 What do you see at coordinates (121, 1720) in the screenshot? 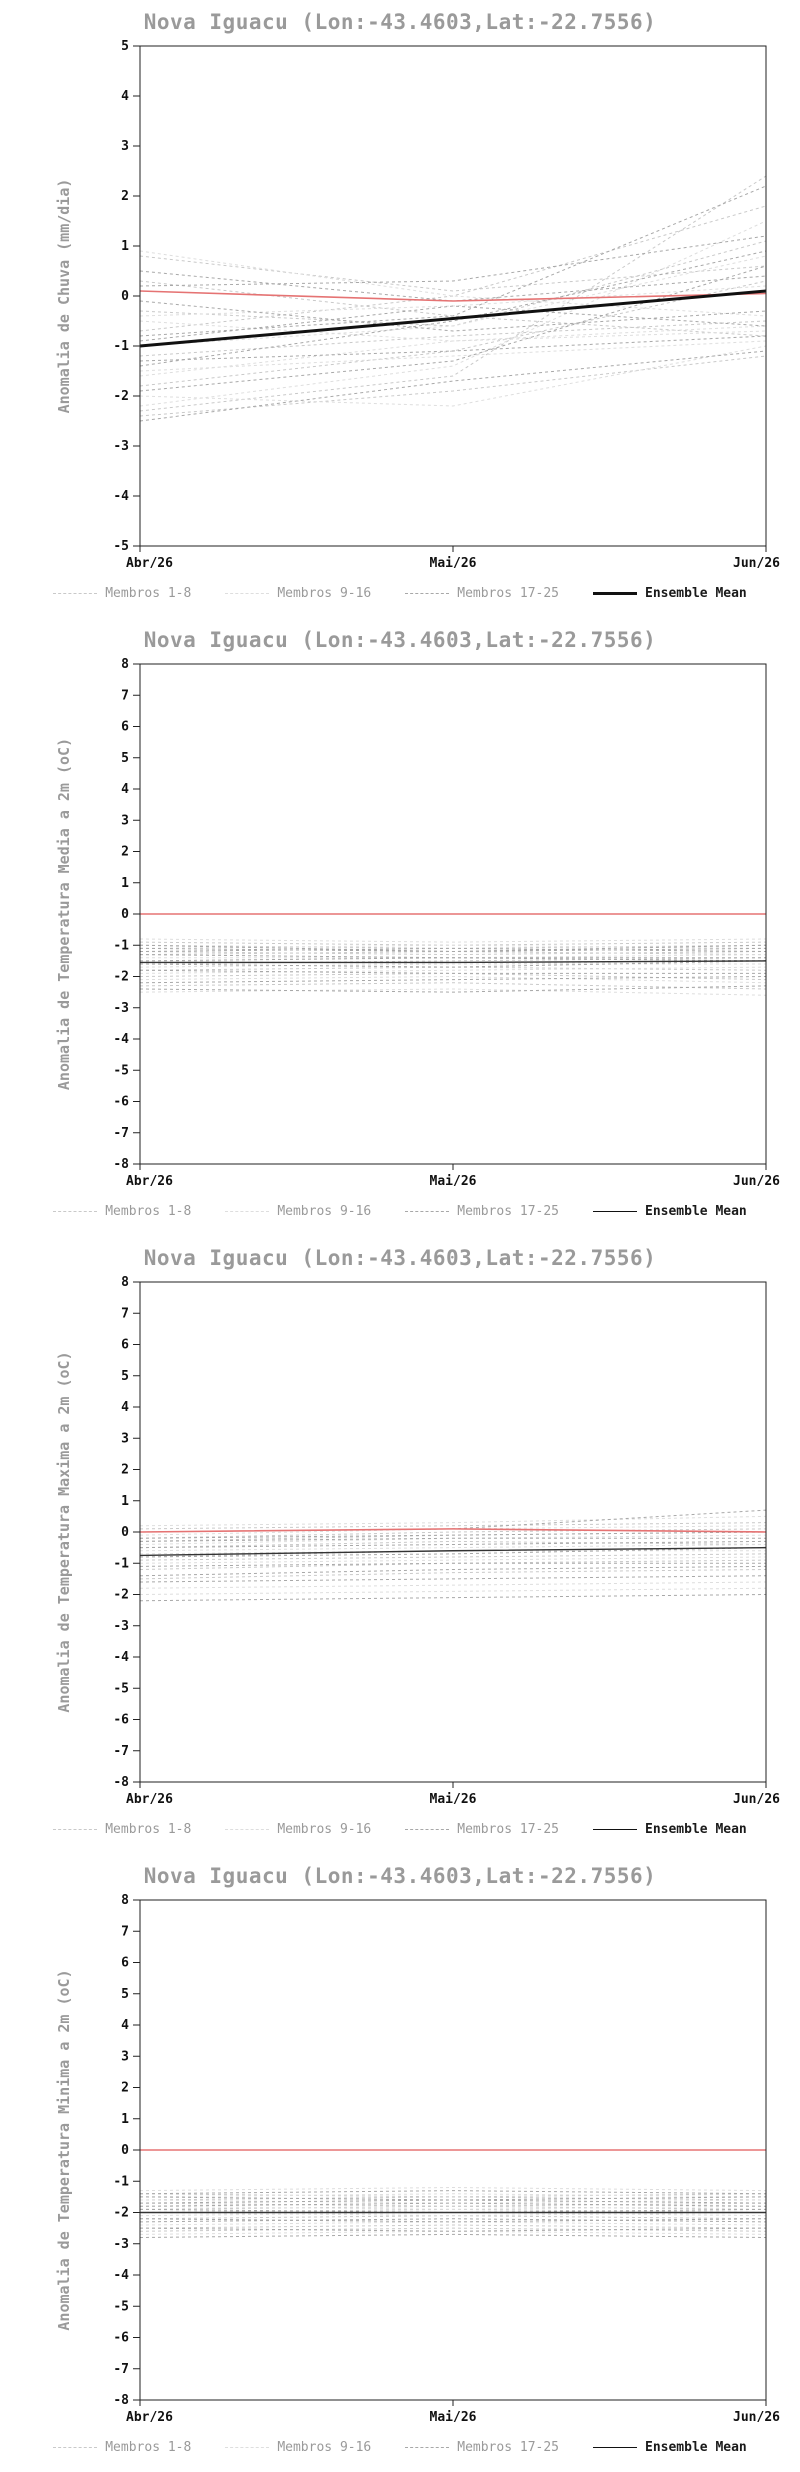
I see `svg-text: -6` at bounding box center [121, 1720].